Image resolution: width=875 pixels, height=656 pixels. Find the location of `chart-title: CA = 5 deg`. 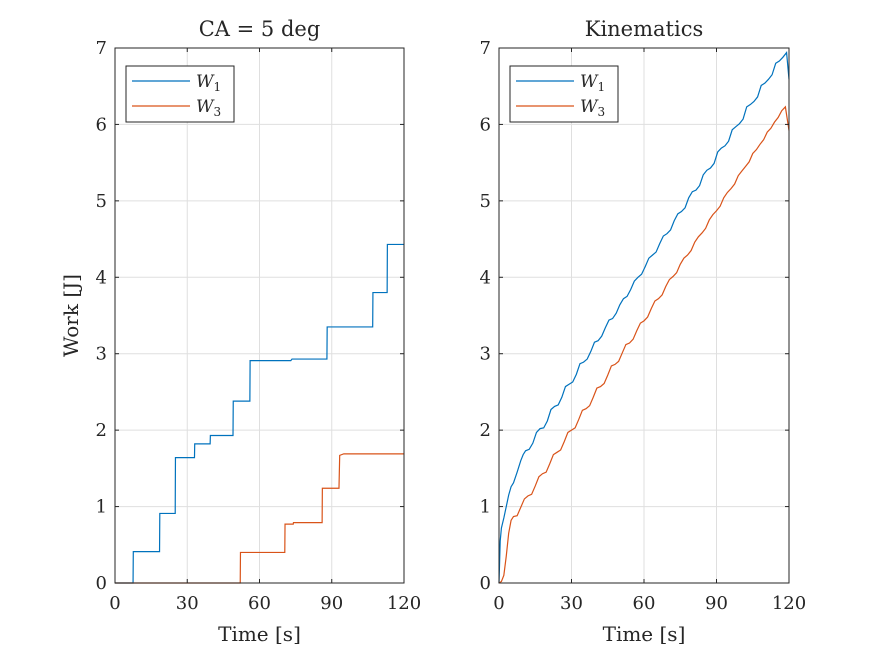

chart-title: CA = 5 deg is located at coordinates (260, 29).